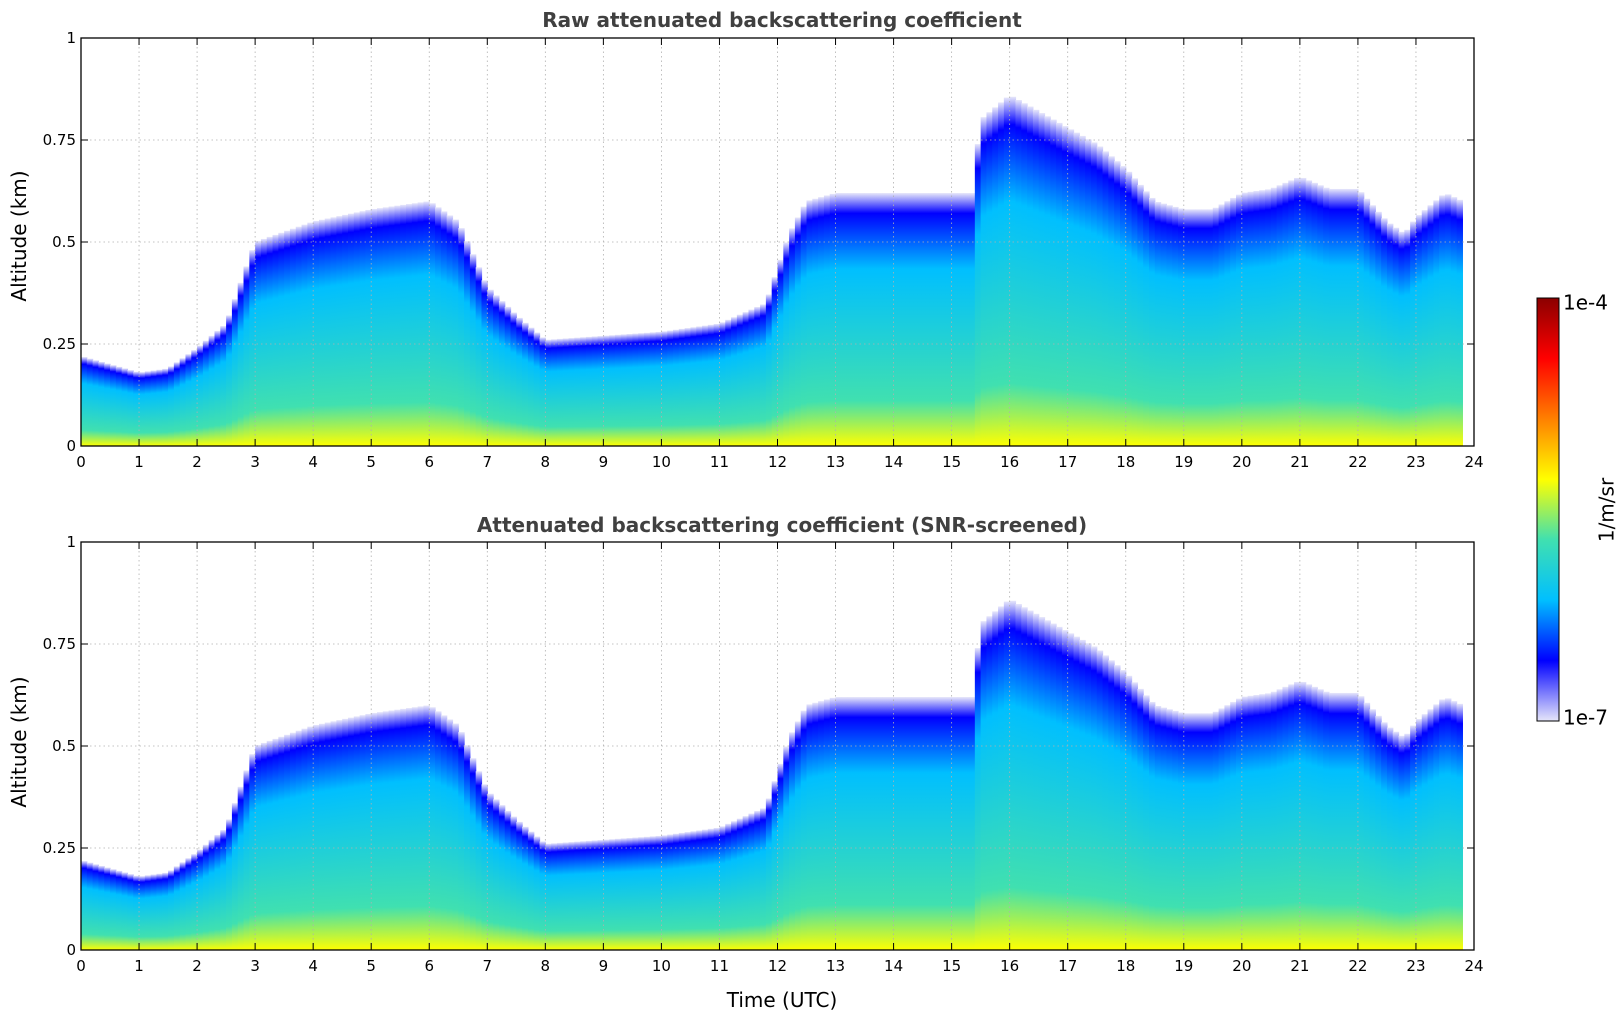 The height and width of the screenshot is (1020, 1621). Describe the element at coordinates (255, 966) in the screenshot. I see `x-tick-label: 3` at that location.